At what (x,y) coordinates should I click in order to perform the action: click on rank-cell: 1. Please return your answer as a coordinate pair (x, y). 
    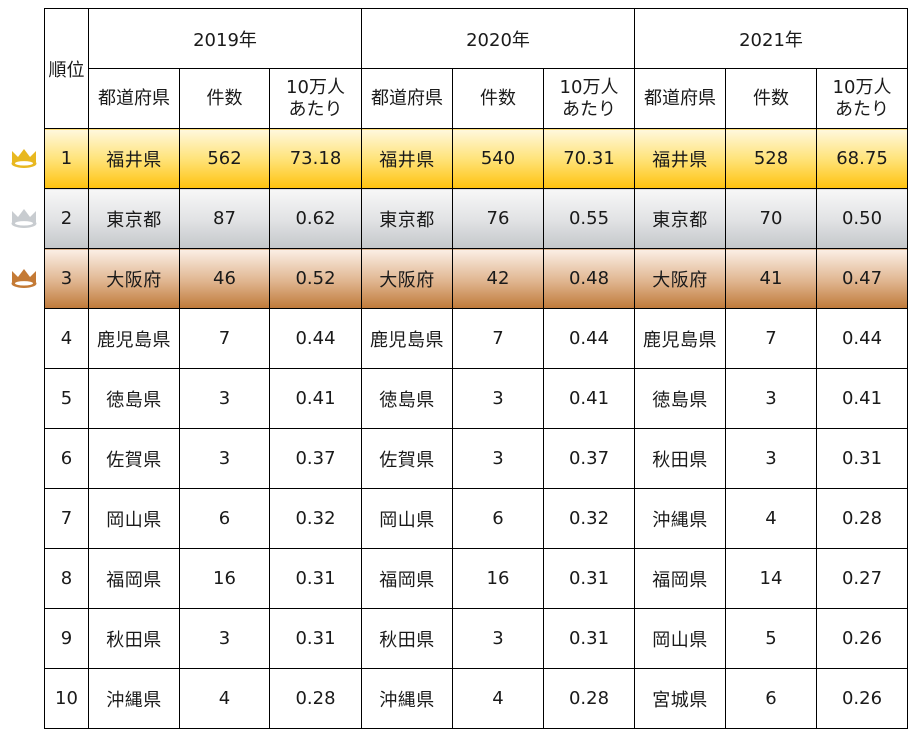
    Looking at the image, I should click on (66, 158).